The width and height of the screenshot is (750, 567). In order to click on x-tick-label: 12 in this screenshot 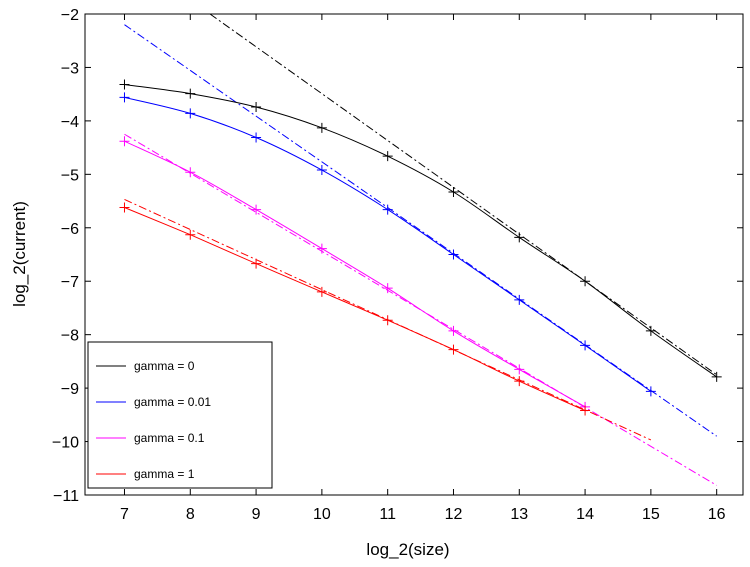, I will do `click(454, 514)`.